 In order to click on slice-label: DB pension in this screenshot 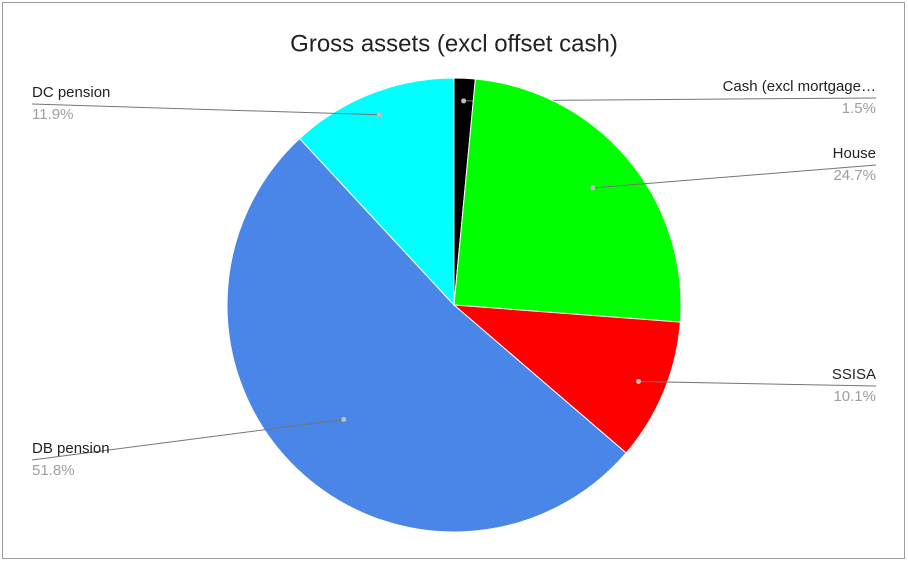, I will do `click(71, 448)`.